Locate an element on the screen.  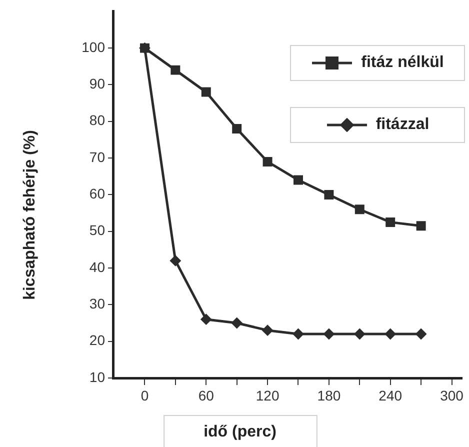
y-tick-label: 30 is located at coordinates (97, 304).